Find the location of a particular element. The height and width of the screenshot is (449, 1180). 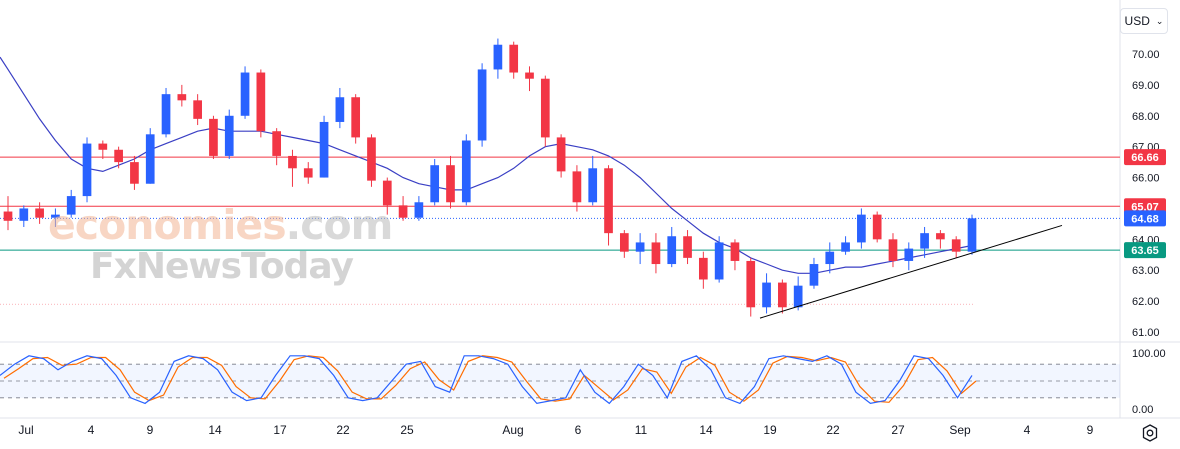

price-tick-label: 66.00 is located at coordinates (1146, 179).